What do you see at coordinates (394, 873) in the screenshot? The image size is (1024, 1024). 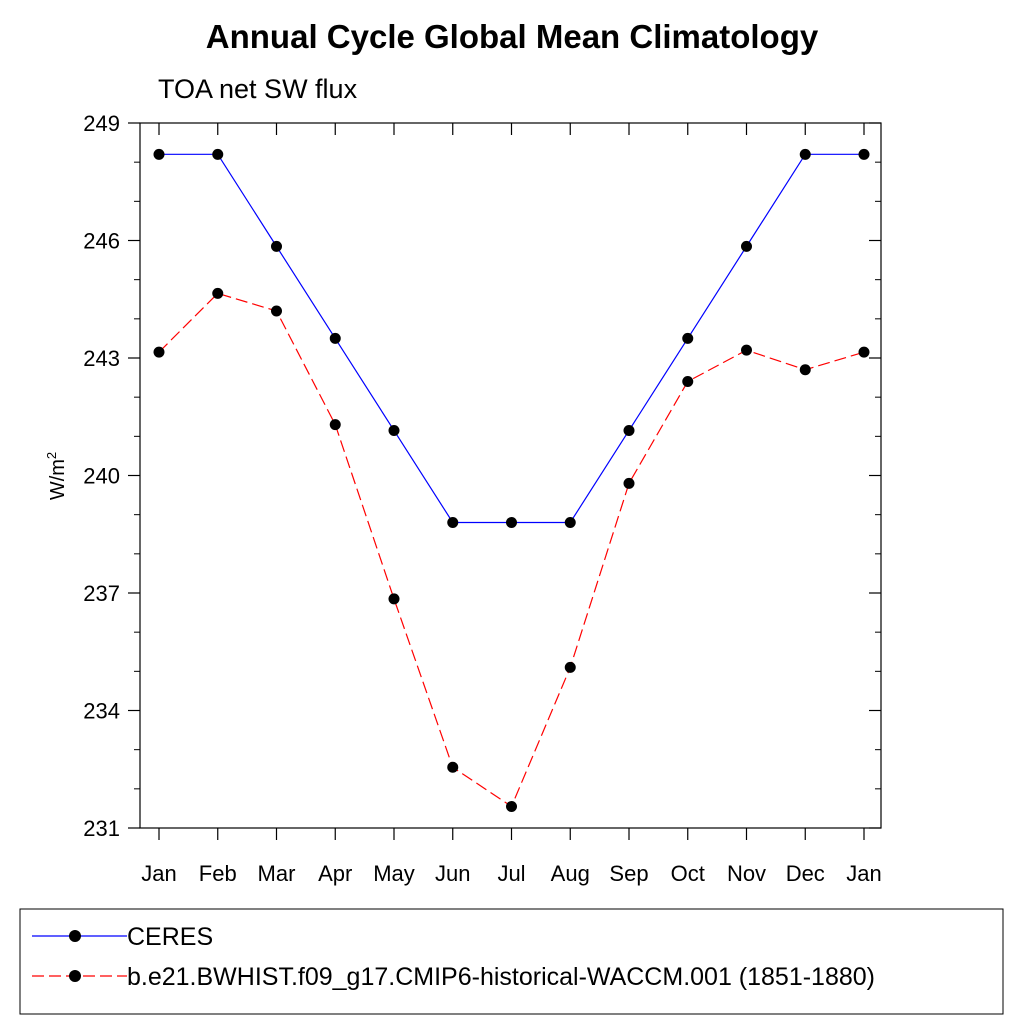 I see `x-tick-label: May` at bounding box center [394, 873].